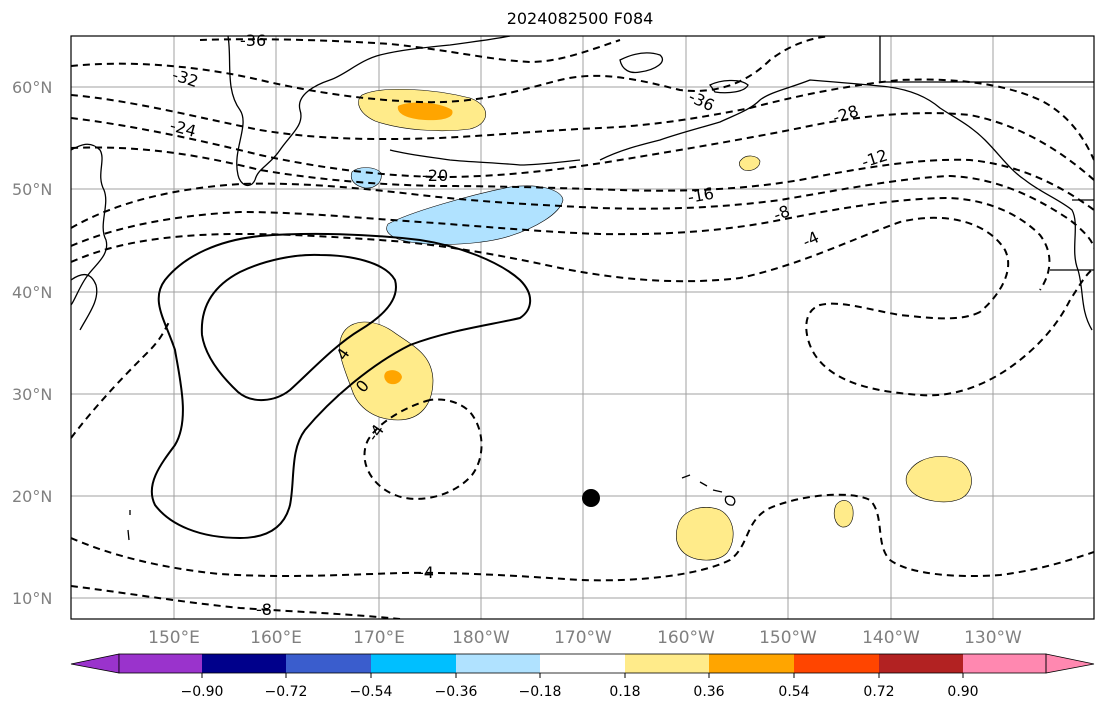 This screenshot has width=1105, height=712. What do you see at coordinates (451, 70) in the screenshot?
I see `contour-line-m32` at bounding box center [451, 70].